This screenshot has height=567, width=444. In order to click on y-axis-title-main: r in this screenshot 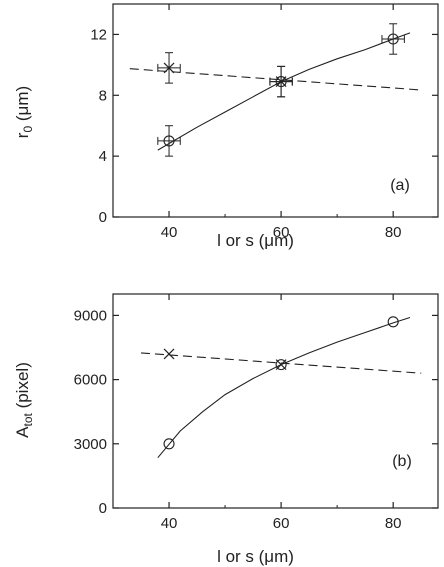, I will do `click(22, 135)`.